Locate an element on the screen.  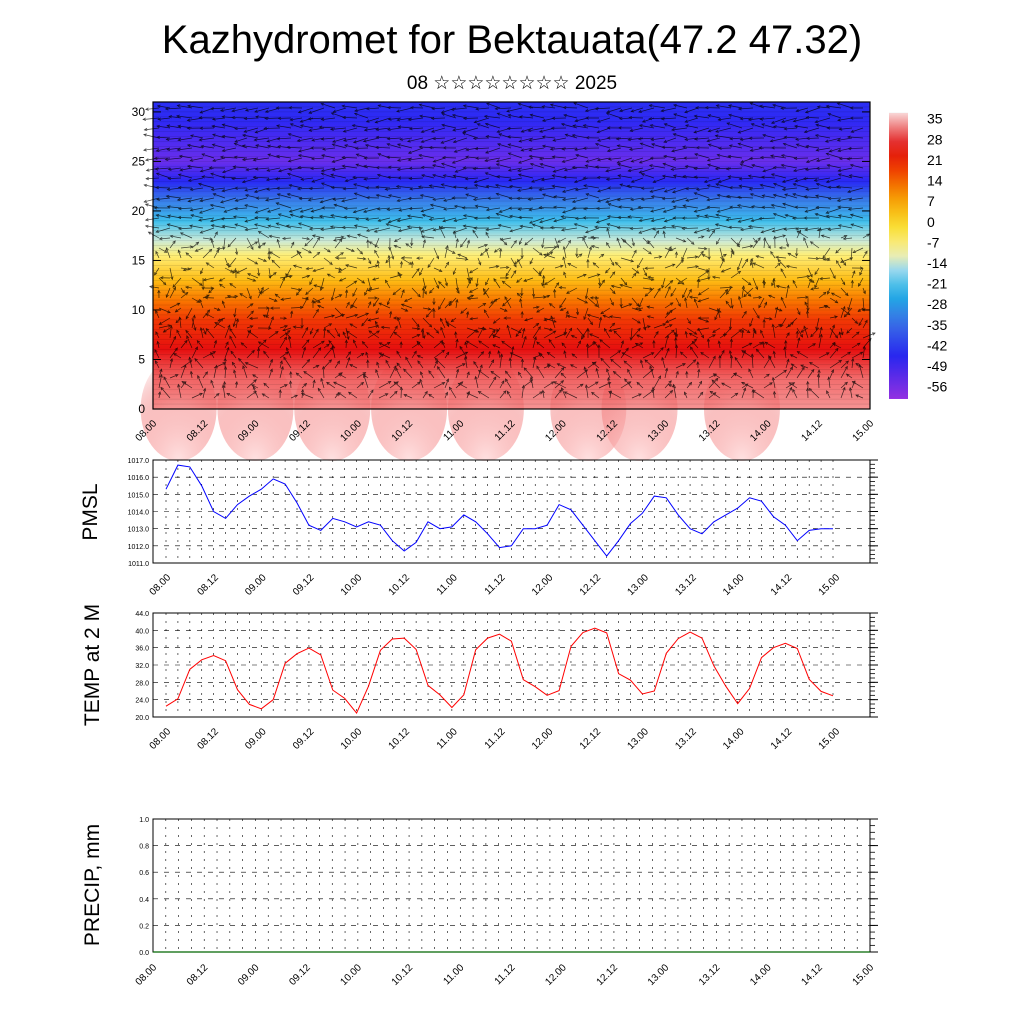
x-tick-label: 14.00 is located at coordinates (734, 585).